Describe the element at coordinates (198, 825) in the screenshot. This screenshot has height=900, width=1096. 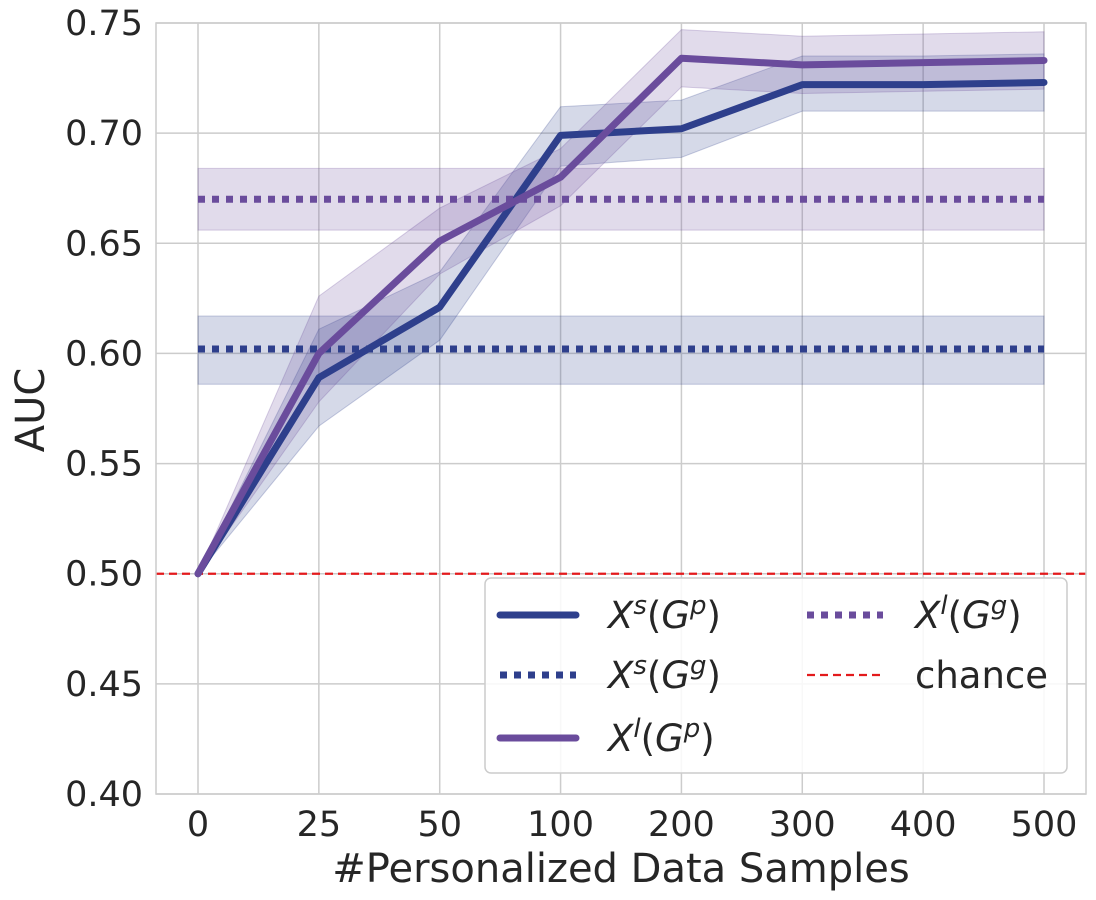
I see `x-tick-label: 0` at that location.